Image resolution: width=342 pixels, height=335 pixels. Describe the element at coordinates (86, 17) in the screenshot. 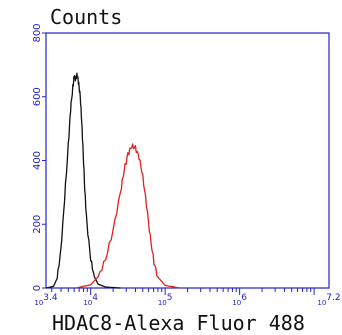

I see `y-axis-label: Counts` at that location.